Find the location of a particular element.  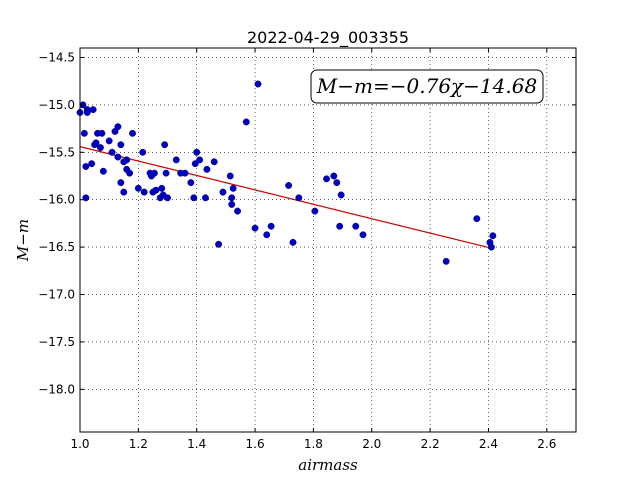

y-tick-label: −17.5 is located at coordinates (56, 342).